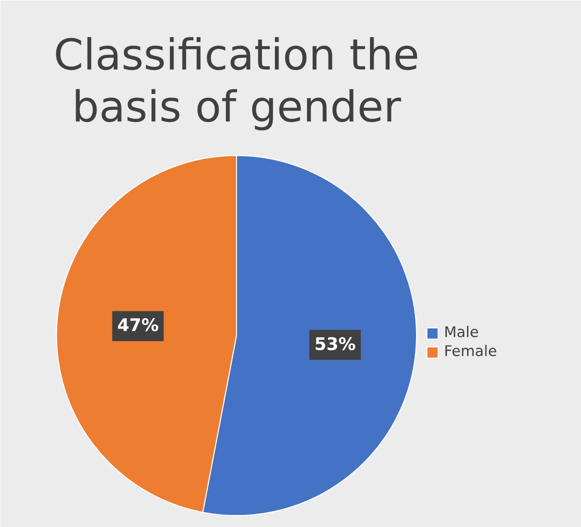 The image size is (581, 527). Describe the element at coordinates (335, 344) in the screenshot. I see `data-label: 53%` at that location.